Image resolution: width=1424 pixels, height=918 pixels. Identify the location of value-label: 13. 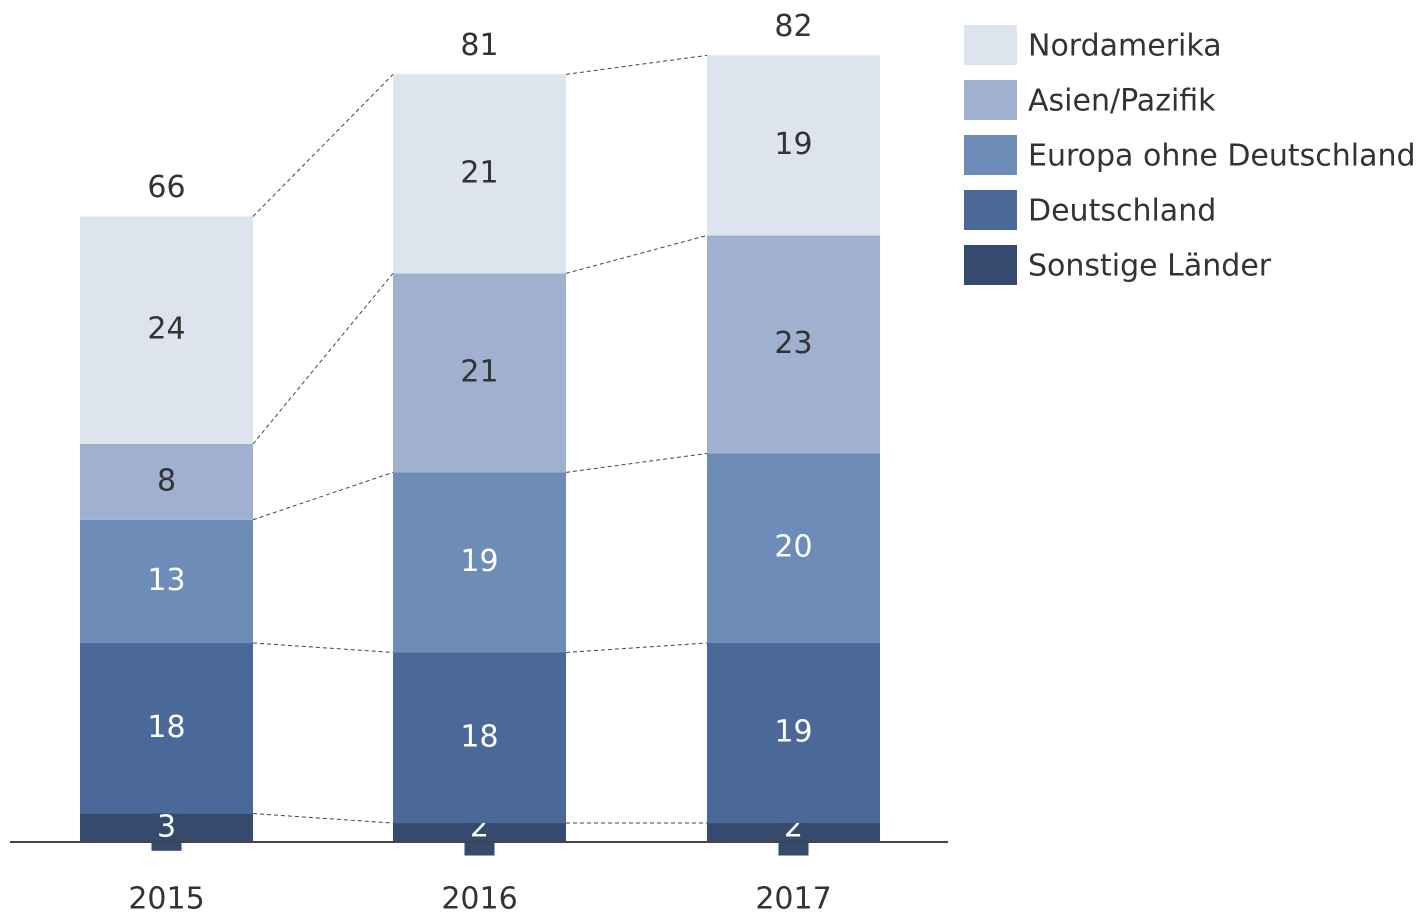
(166, 580).